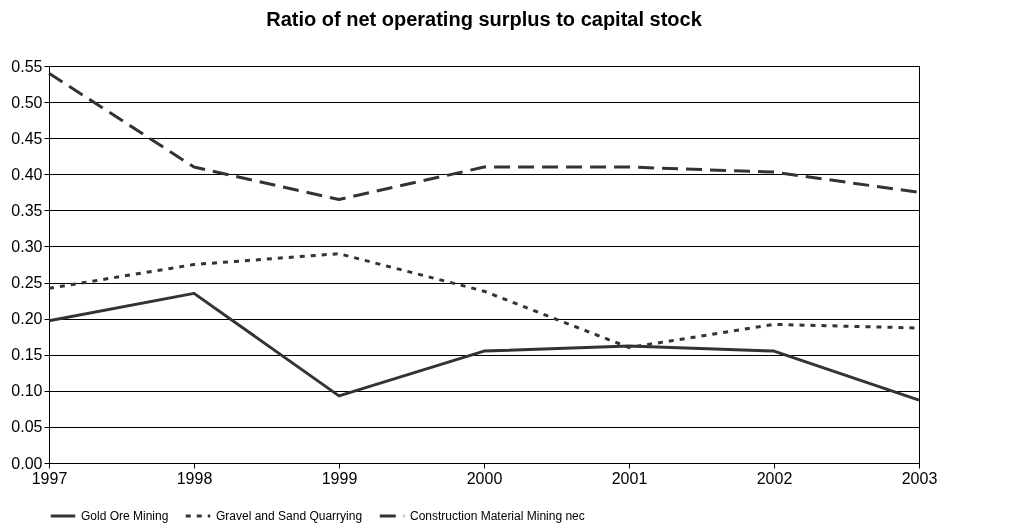  Describe the element at coordinates (27, 319) in the screenshot. I see `y-tick-label: 0.20` at that location.